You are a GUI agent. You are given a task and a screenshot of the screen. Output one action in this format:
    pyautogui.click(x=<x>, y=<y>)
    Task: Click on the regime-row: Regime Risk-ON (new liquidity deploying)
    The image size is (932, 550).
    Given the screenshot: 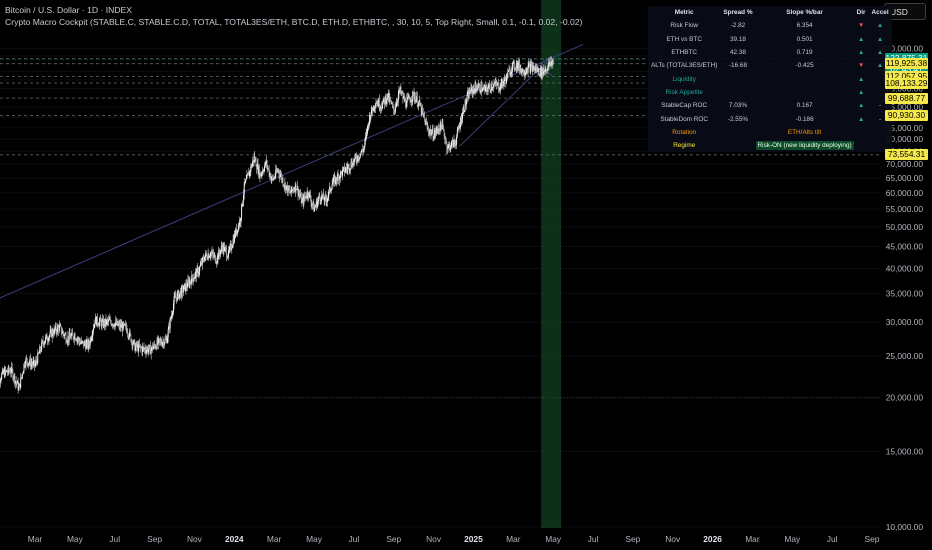 What is the action you would take?
    pyautogui.click(x=770, y=145)
    